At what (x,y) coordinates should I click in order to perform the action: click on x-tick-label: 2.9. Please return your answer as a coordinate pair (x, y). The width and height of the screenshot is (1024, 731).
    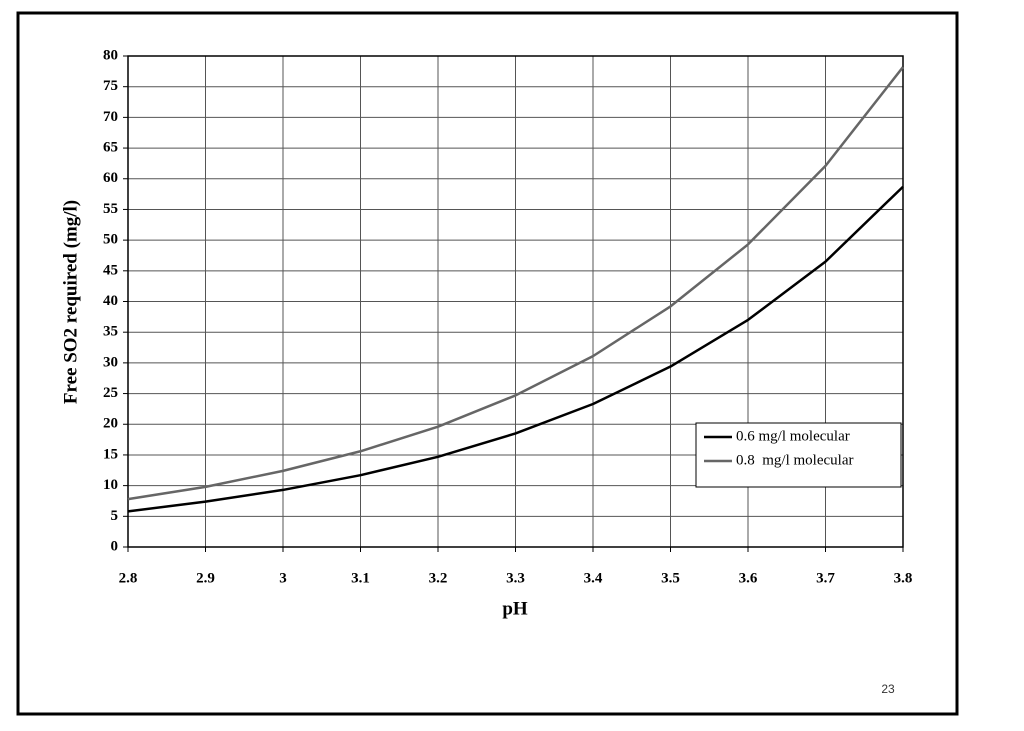
    Looking at the image, I should click on (205, 578).